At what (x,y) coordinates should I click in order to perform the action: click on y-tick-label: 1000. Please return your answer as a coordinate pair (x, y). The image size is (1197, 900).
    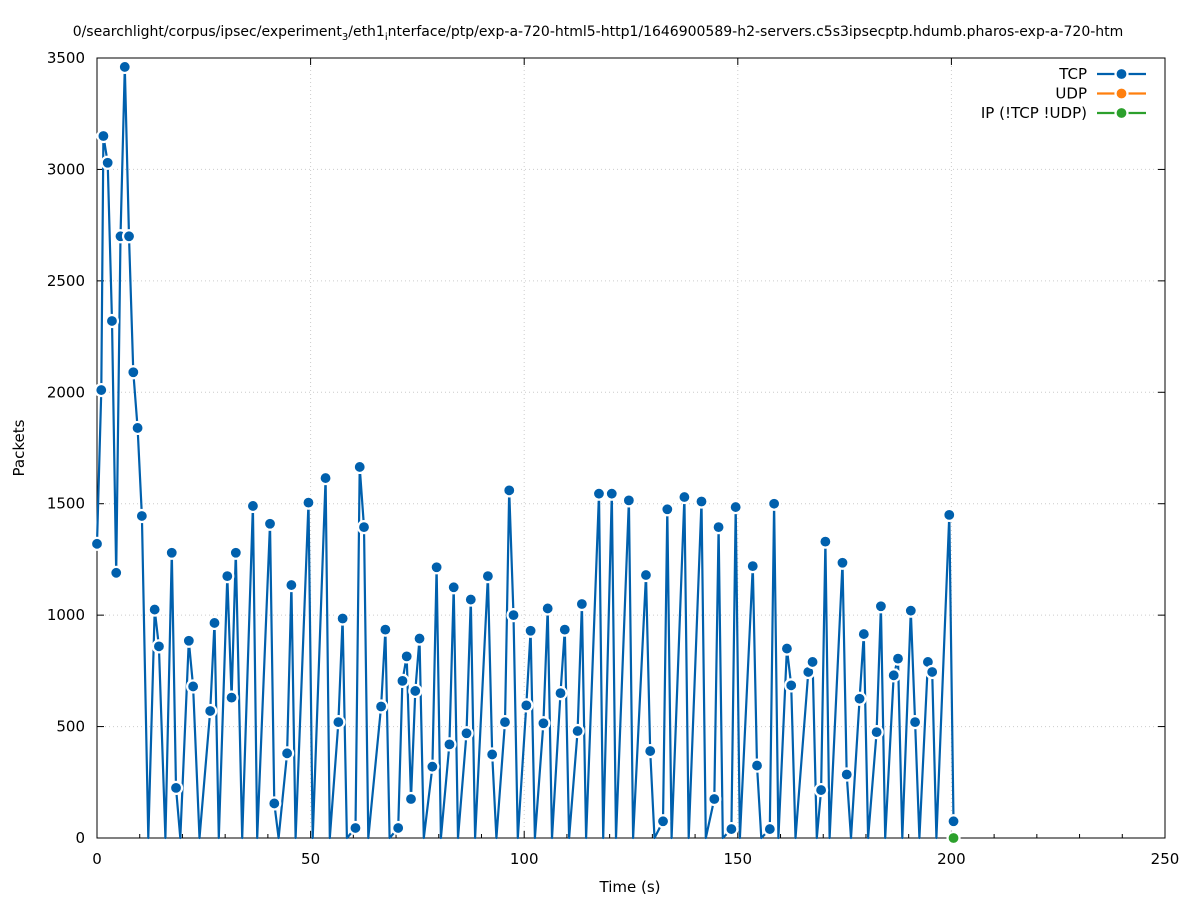
    Looking at the image, I should click on (66, 615).